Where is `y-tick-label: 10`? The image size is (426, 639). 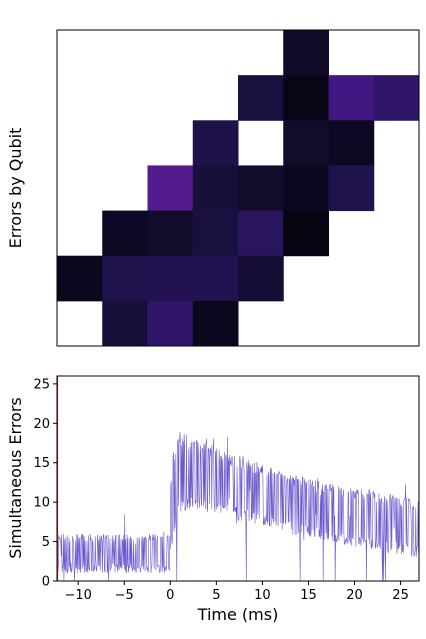
y-tick-label: 10 is located at coordinates (41, 503).